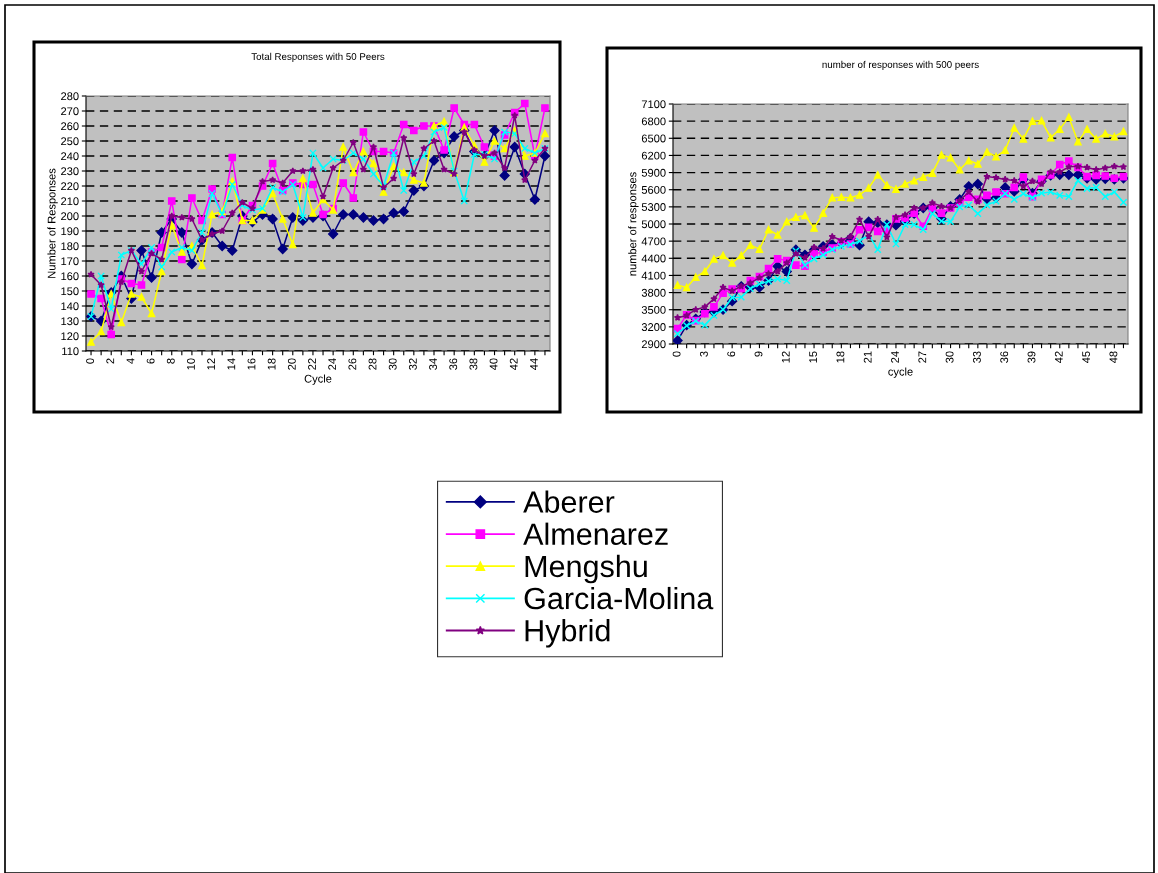 This screenshot has width=1158, height=873. Describe the element at coordinates (758, 354) in the screenshot. I see `x-tick-label: 9` at that location.